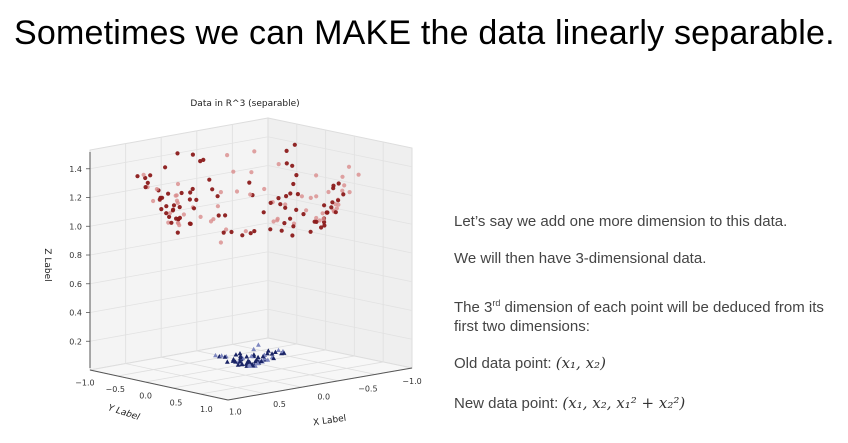 The height and width of the screenshot is (443, 848). I want to click on data-points, so click(248, 255).